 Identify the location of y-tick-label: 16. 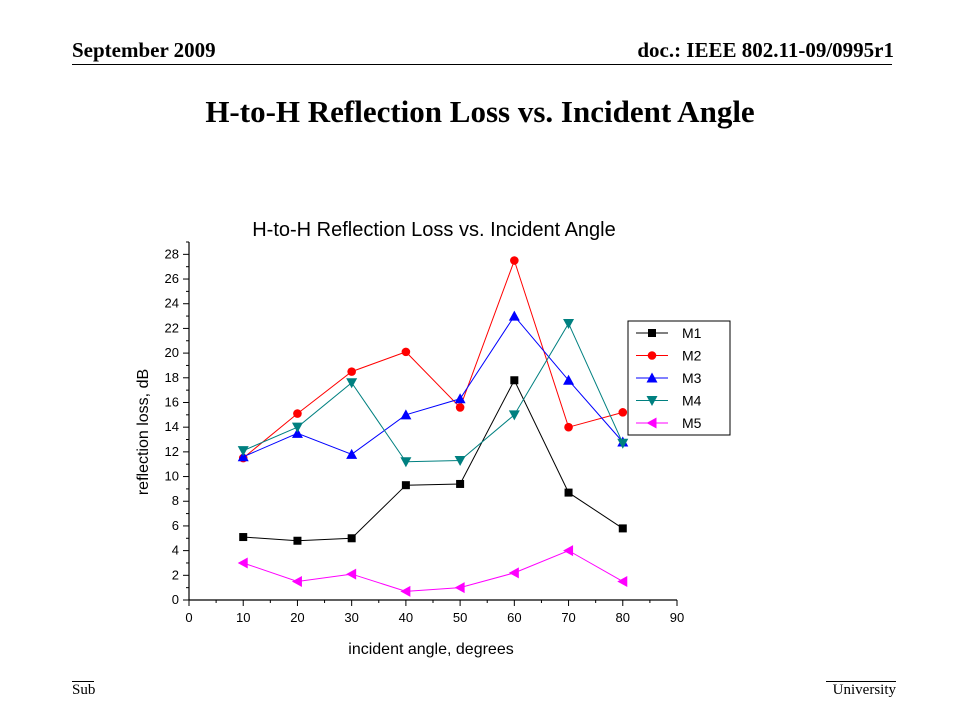
(172, 401).